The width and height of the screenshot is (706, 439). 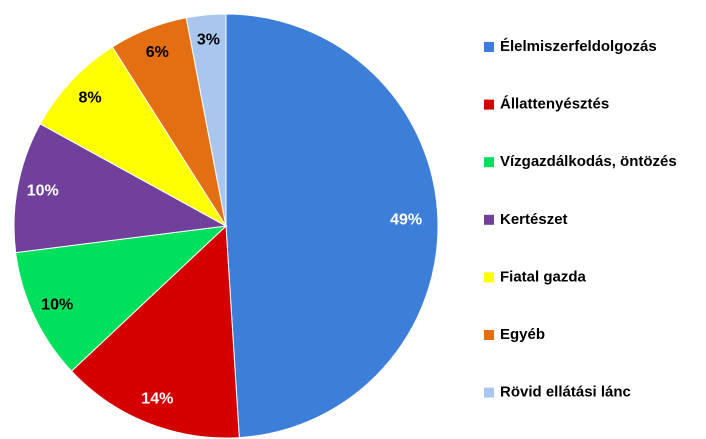 What do you see at coordinates (522, 334) in the screenshot?
I see `legend-label: Egyéb` at bounding box center [522, 334].